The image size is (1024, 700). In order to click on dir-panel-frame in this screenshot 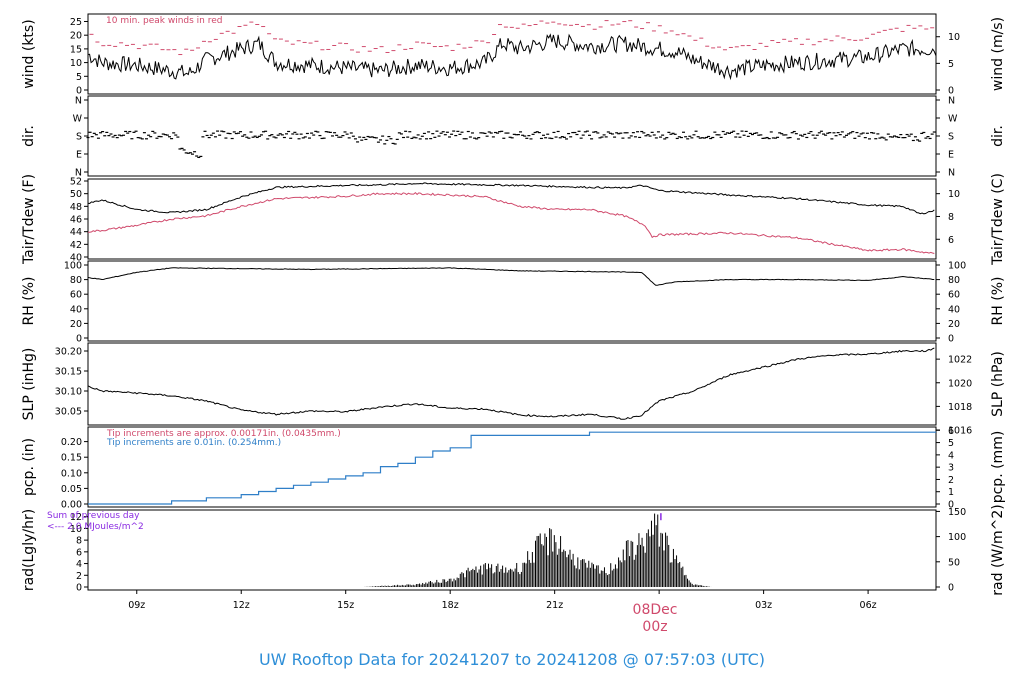, I will do `click(512, 136)`.